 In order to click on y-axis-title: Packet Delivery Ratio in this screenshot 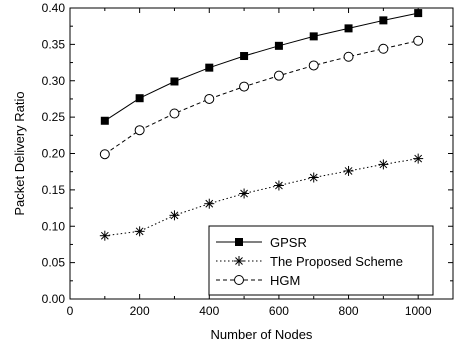, I will do `click(19, 153)`.